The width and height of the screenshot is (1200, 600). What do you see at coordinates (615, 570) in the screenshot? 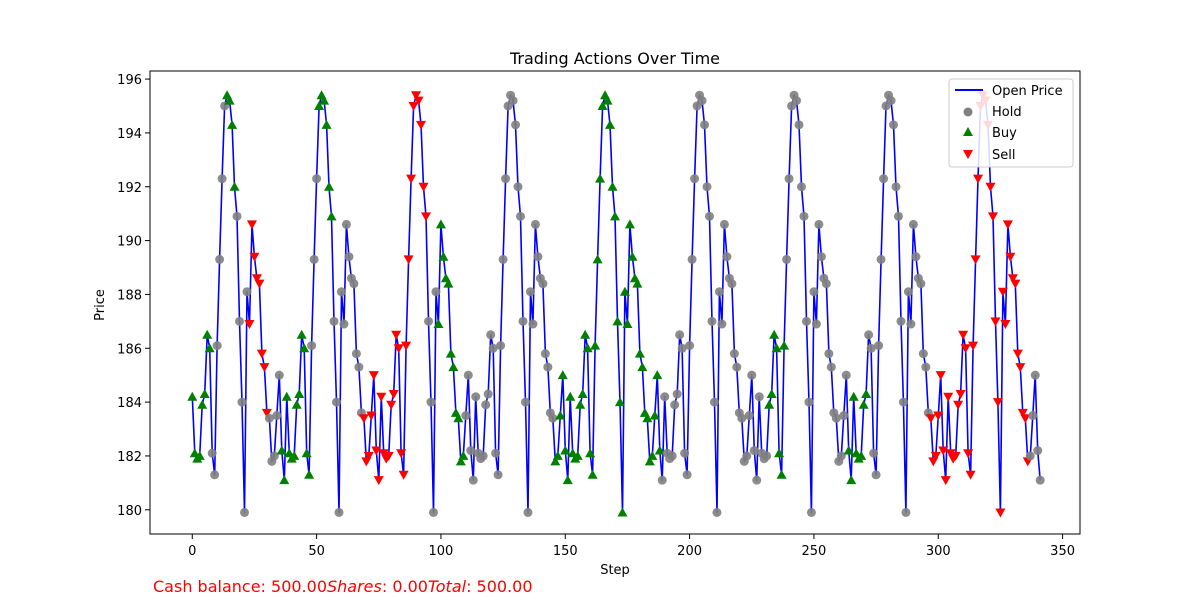
I see `x-axis-label: Step` at bounding box center [615, 570].